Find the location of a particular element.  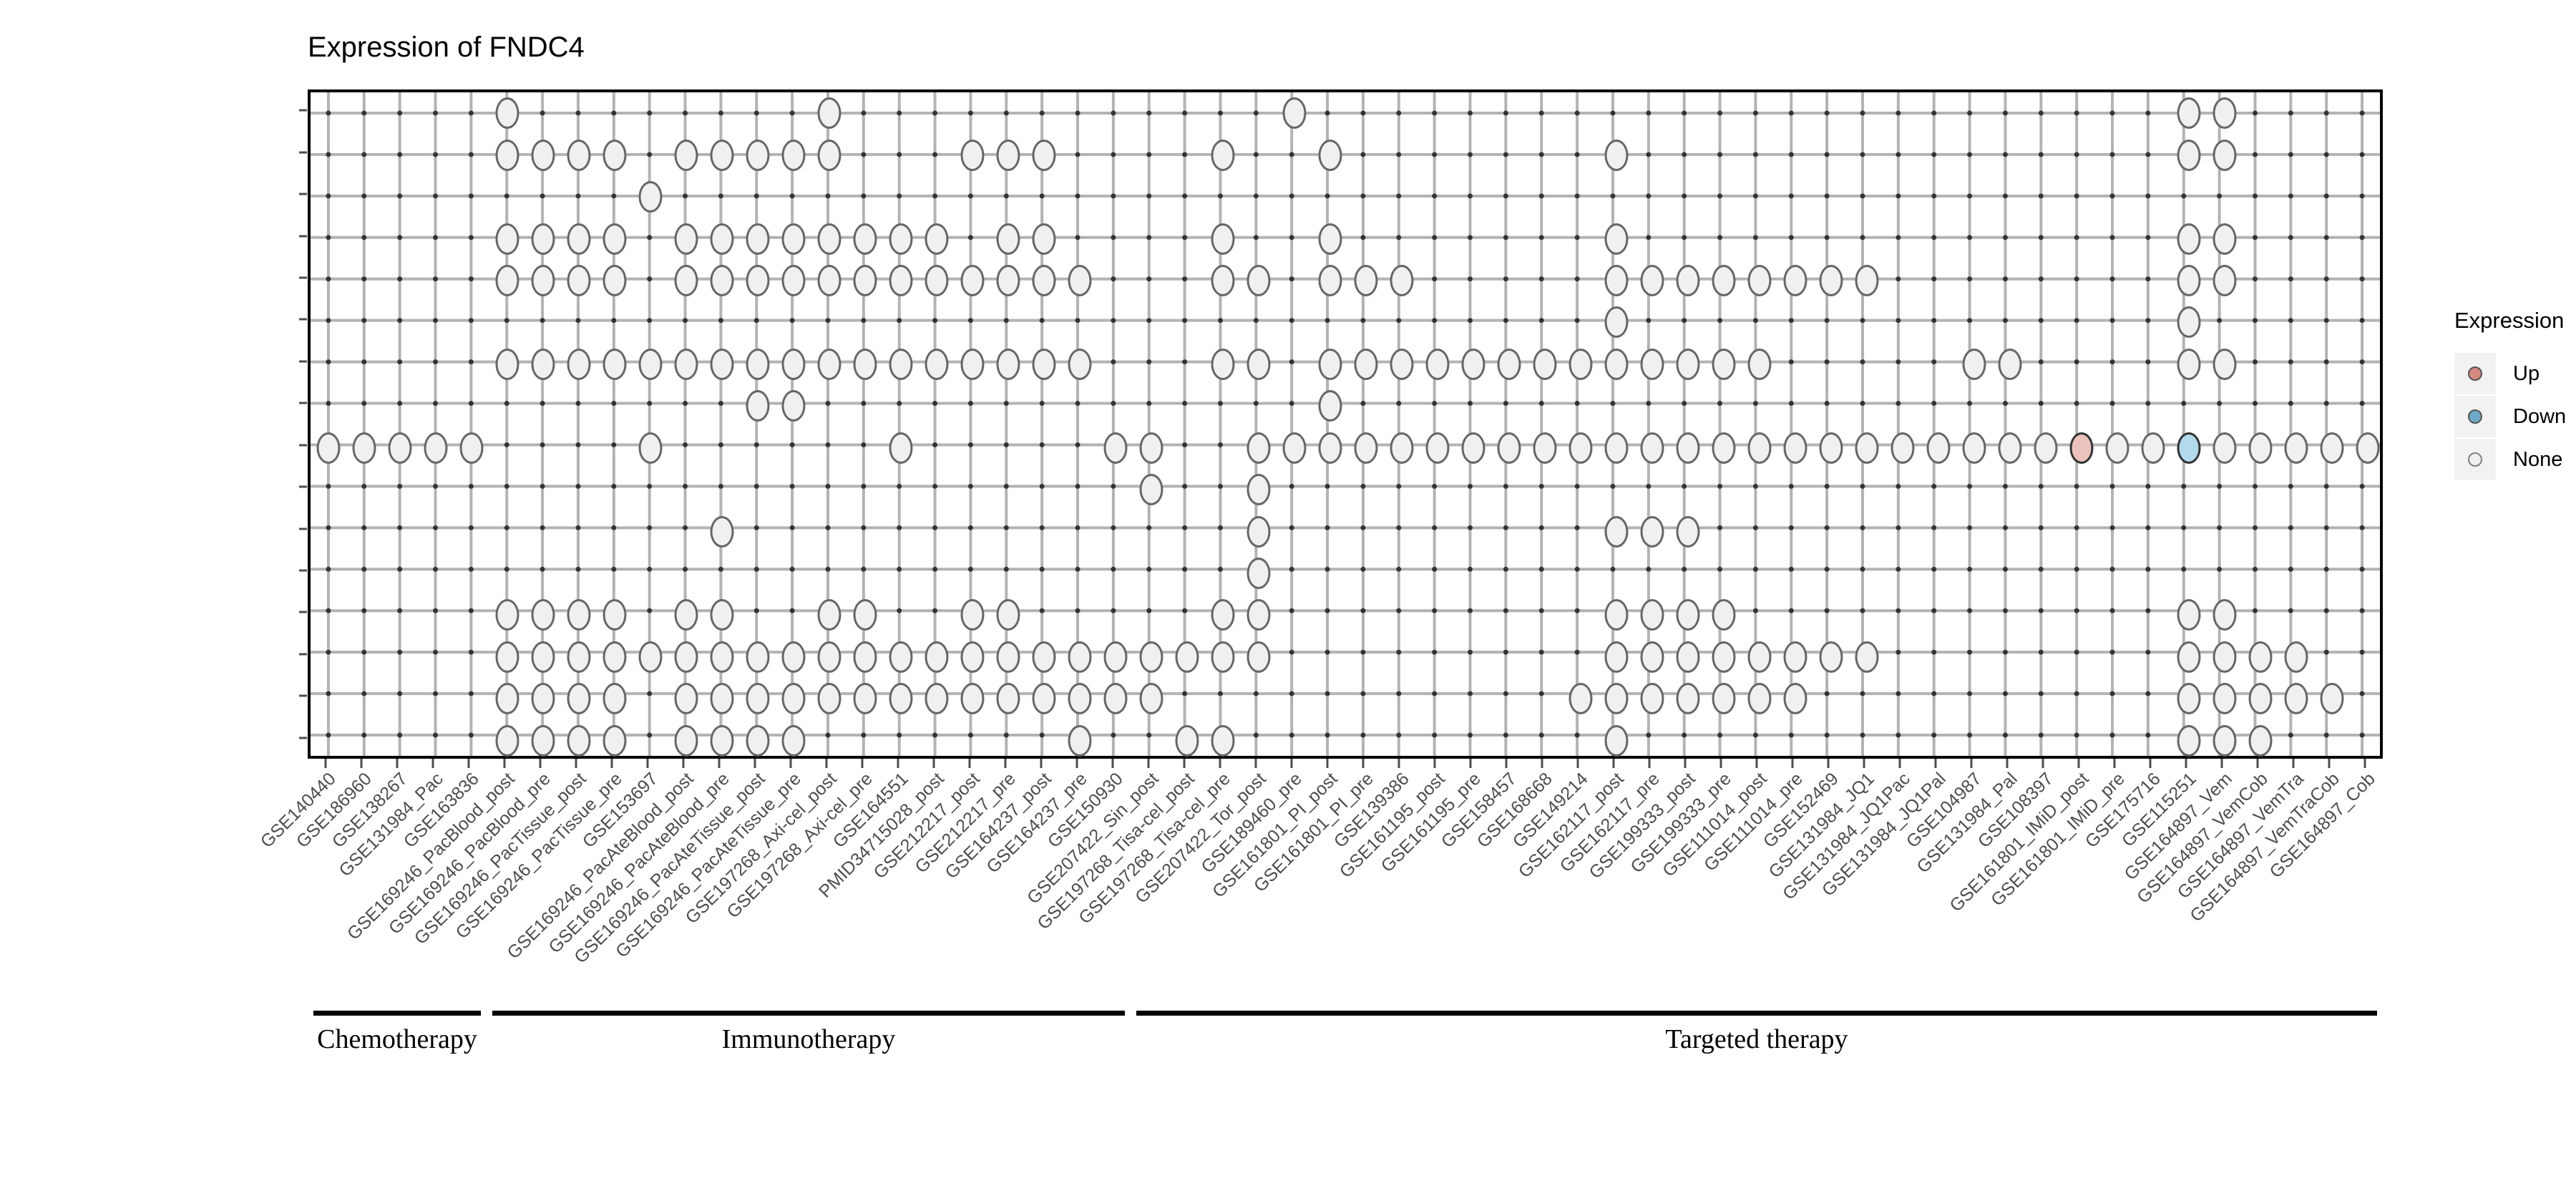

legend-item: None is located at coordinates (2515, 459).